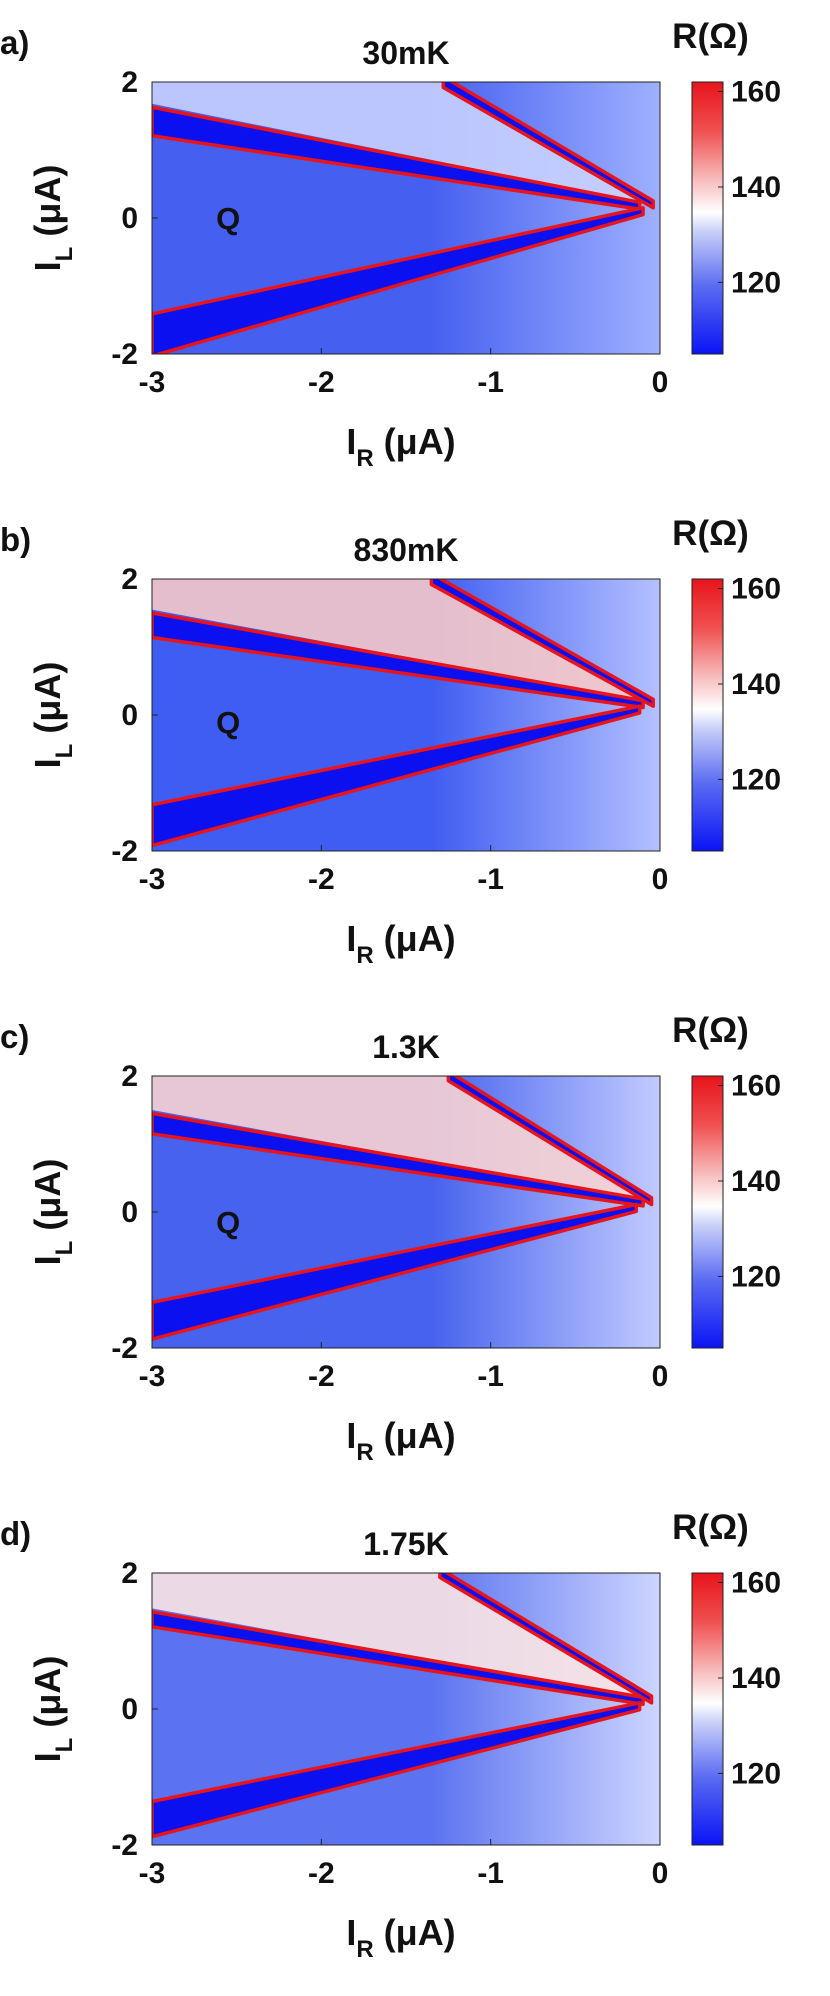 This screenshot has width=830, height=1996. I want to click on panel-label: a), so click(14, 42).